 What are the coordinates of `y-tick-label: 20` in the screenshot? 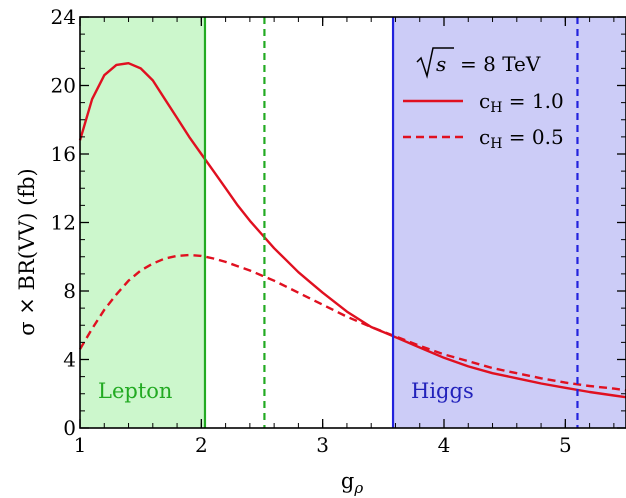 It's located at (63, 86).